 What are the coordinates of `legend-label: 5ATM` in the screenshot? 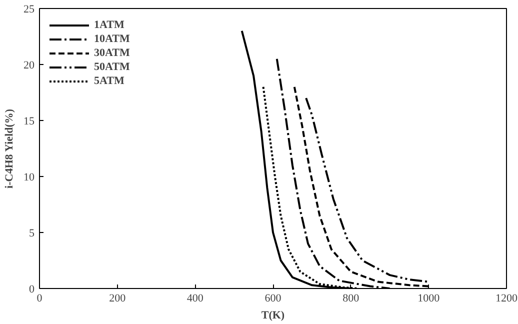 It's located at (109, 81).